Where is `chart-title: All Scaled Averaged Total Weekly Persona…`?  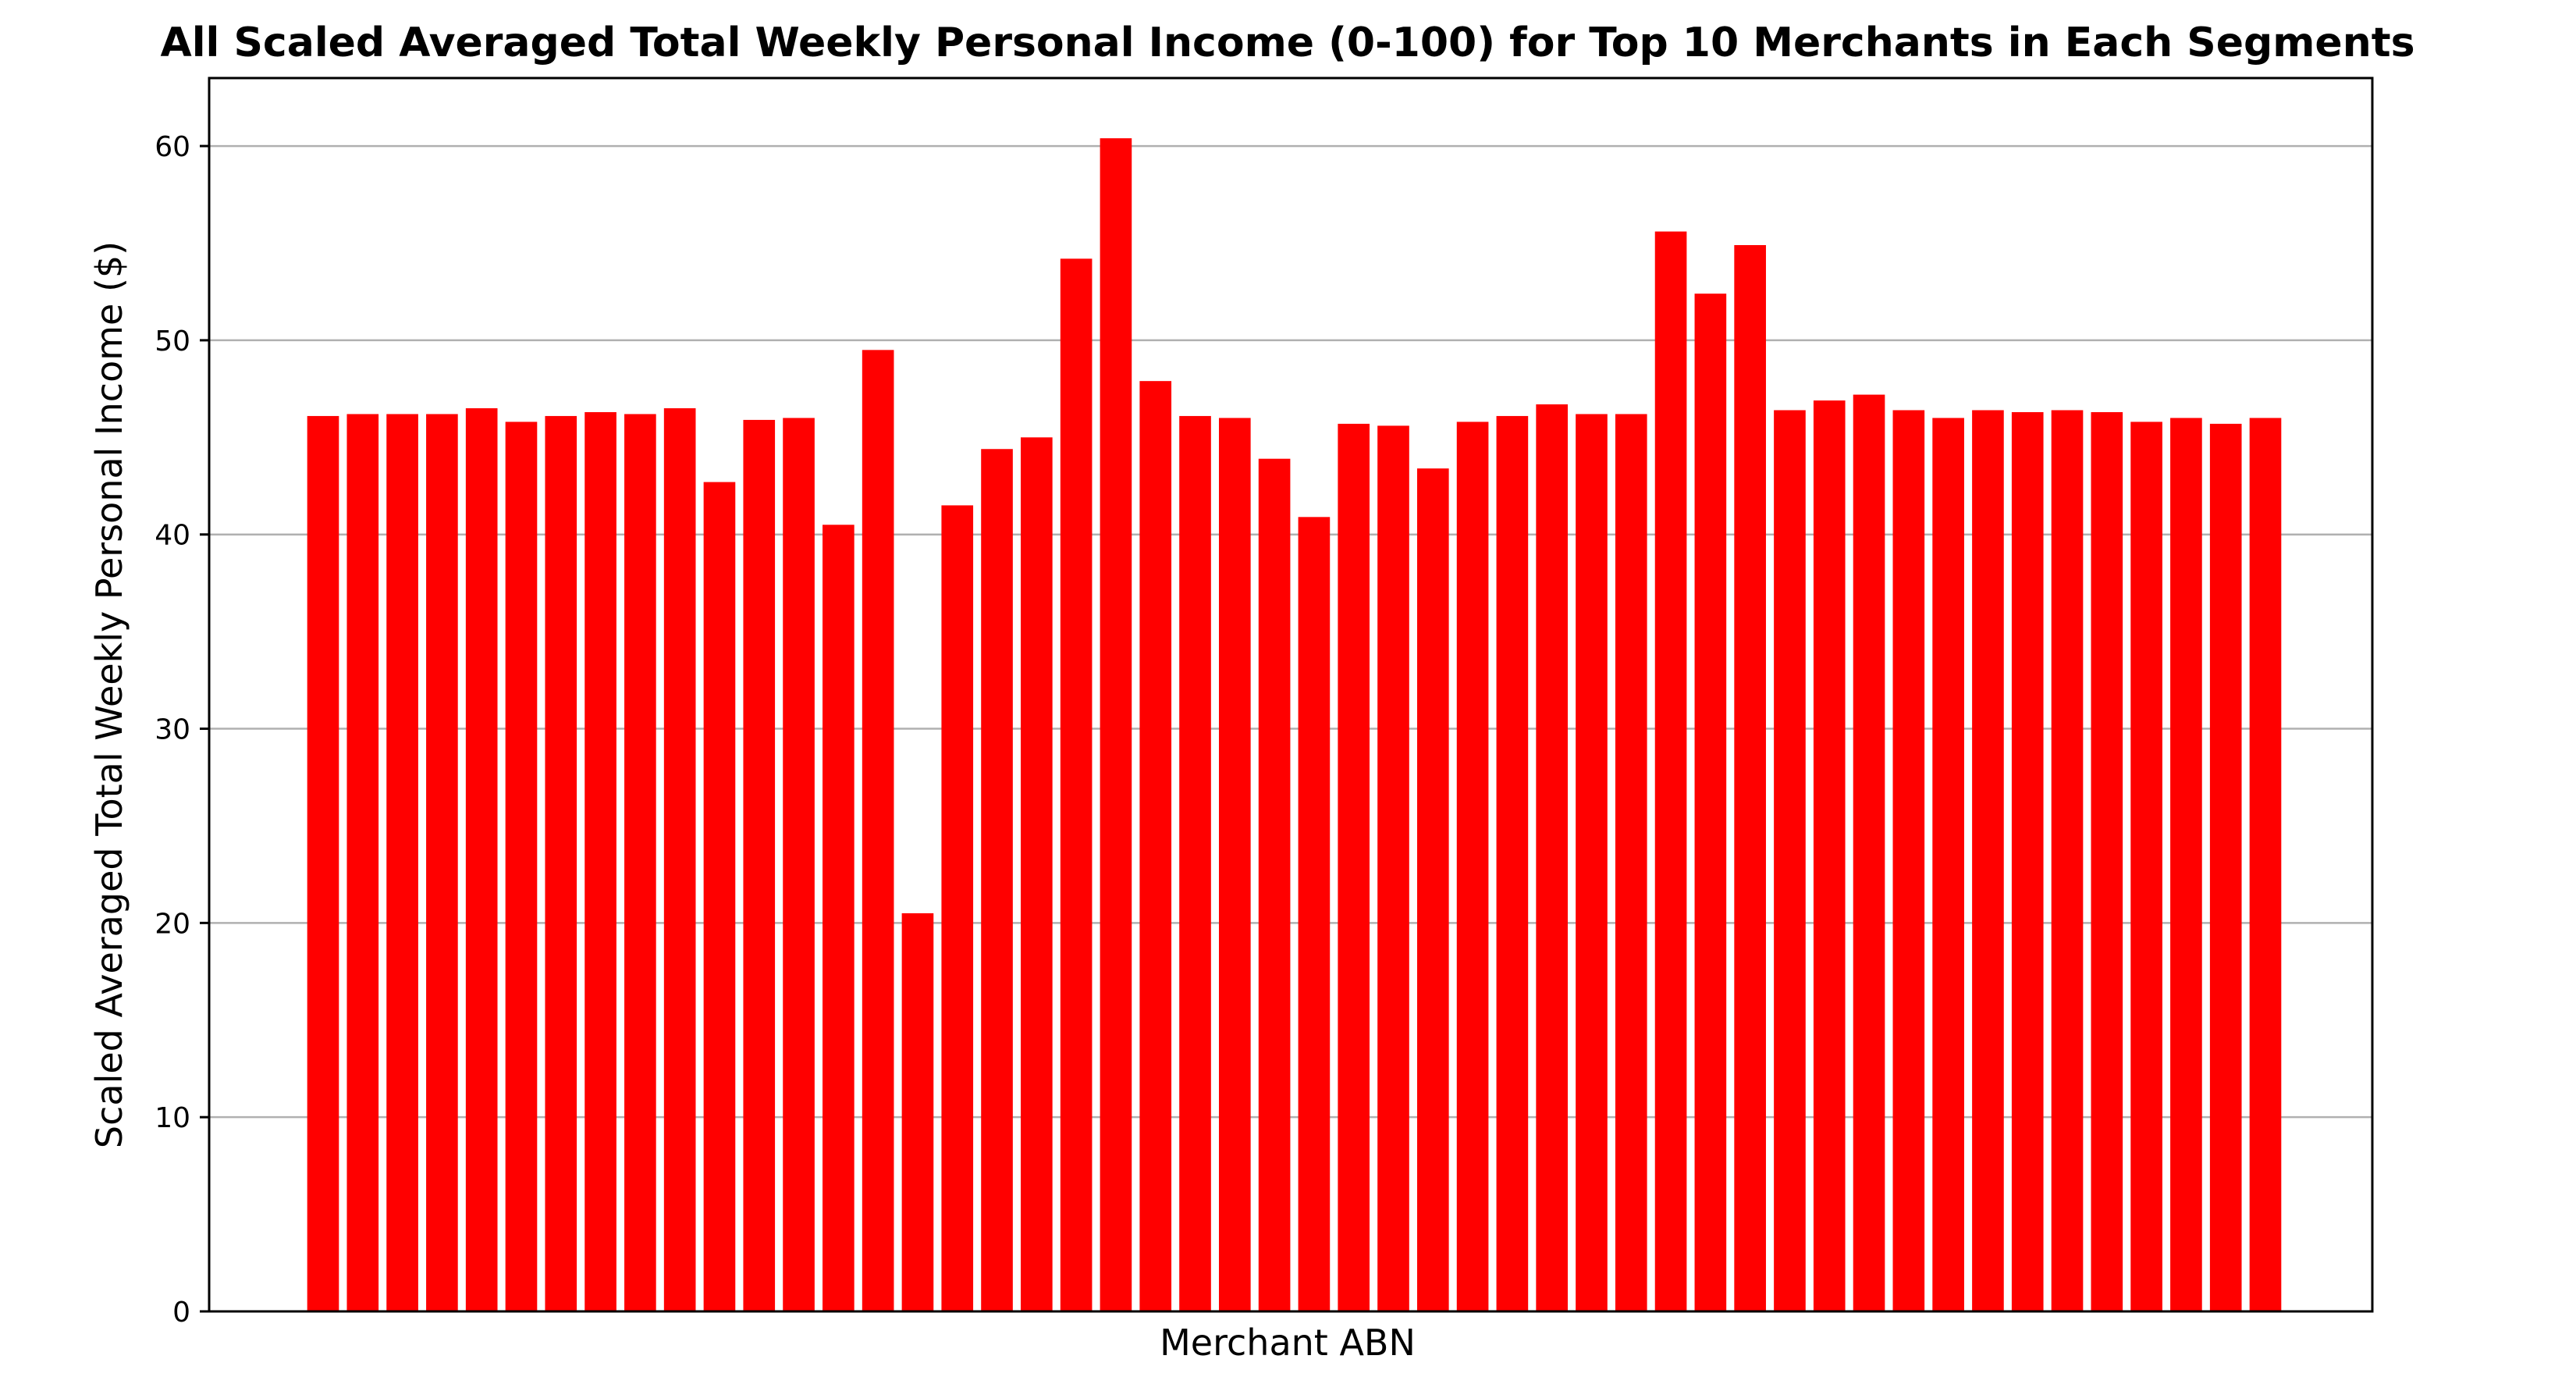
chart-title: All Scaled Averaged Total Weekly Persona… is located at coordinates (1287, 43).